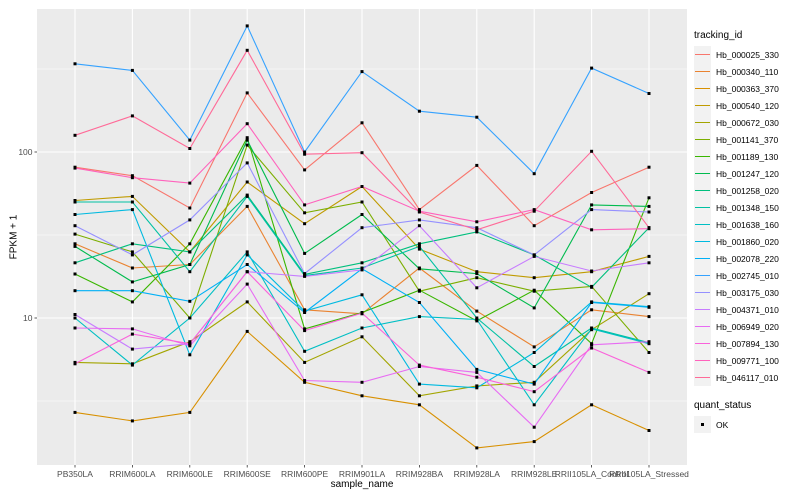 This screenshot has height=500, width=800. Describe the element at coordinates (362, 474) in the screenshot. I see `x-tick-label: RRIM901LA` at that location.